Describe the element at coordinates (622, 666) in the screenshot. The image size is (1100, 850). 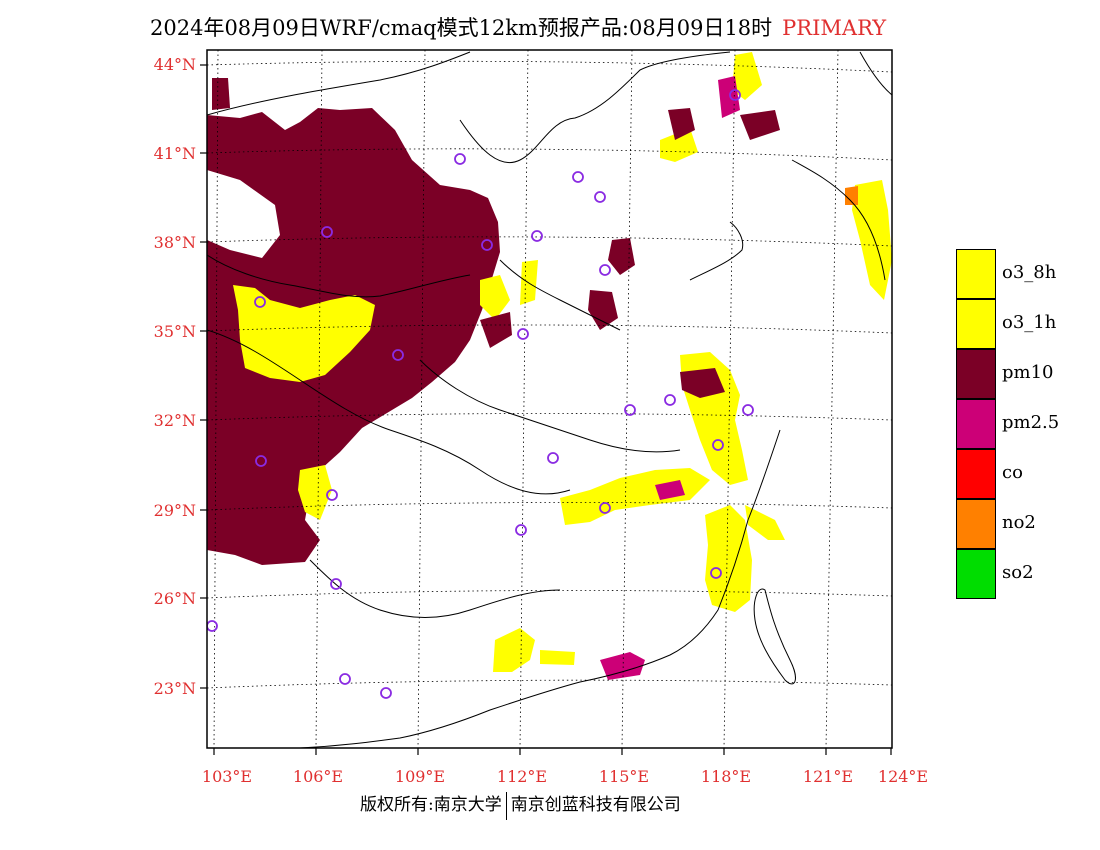
I see `pm25-guangdong` at that location.